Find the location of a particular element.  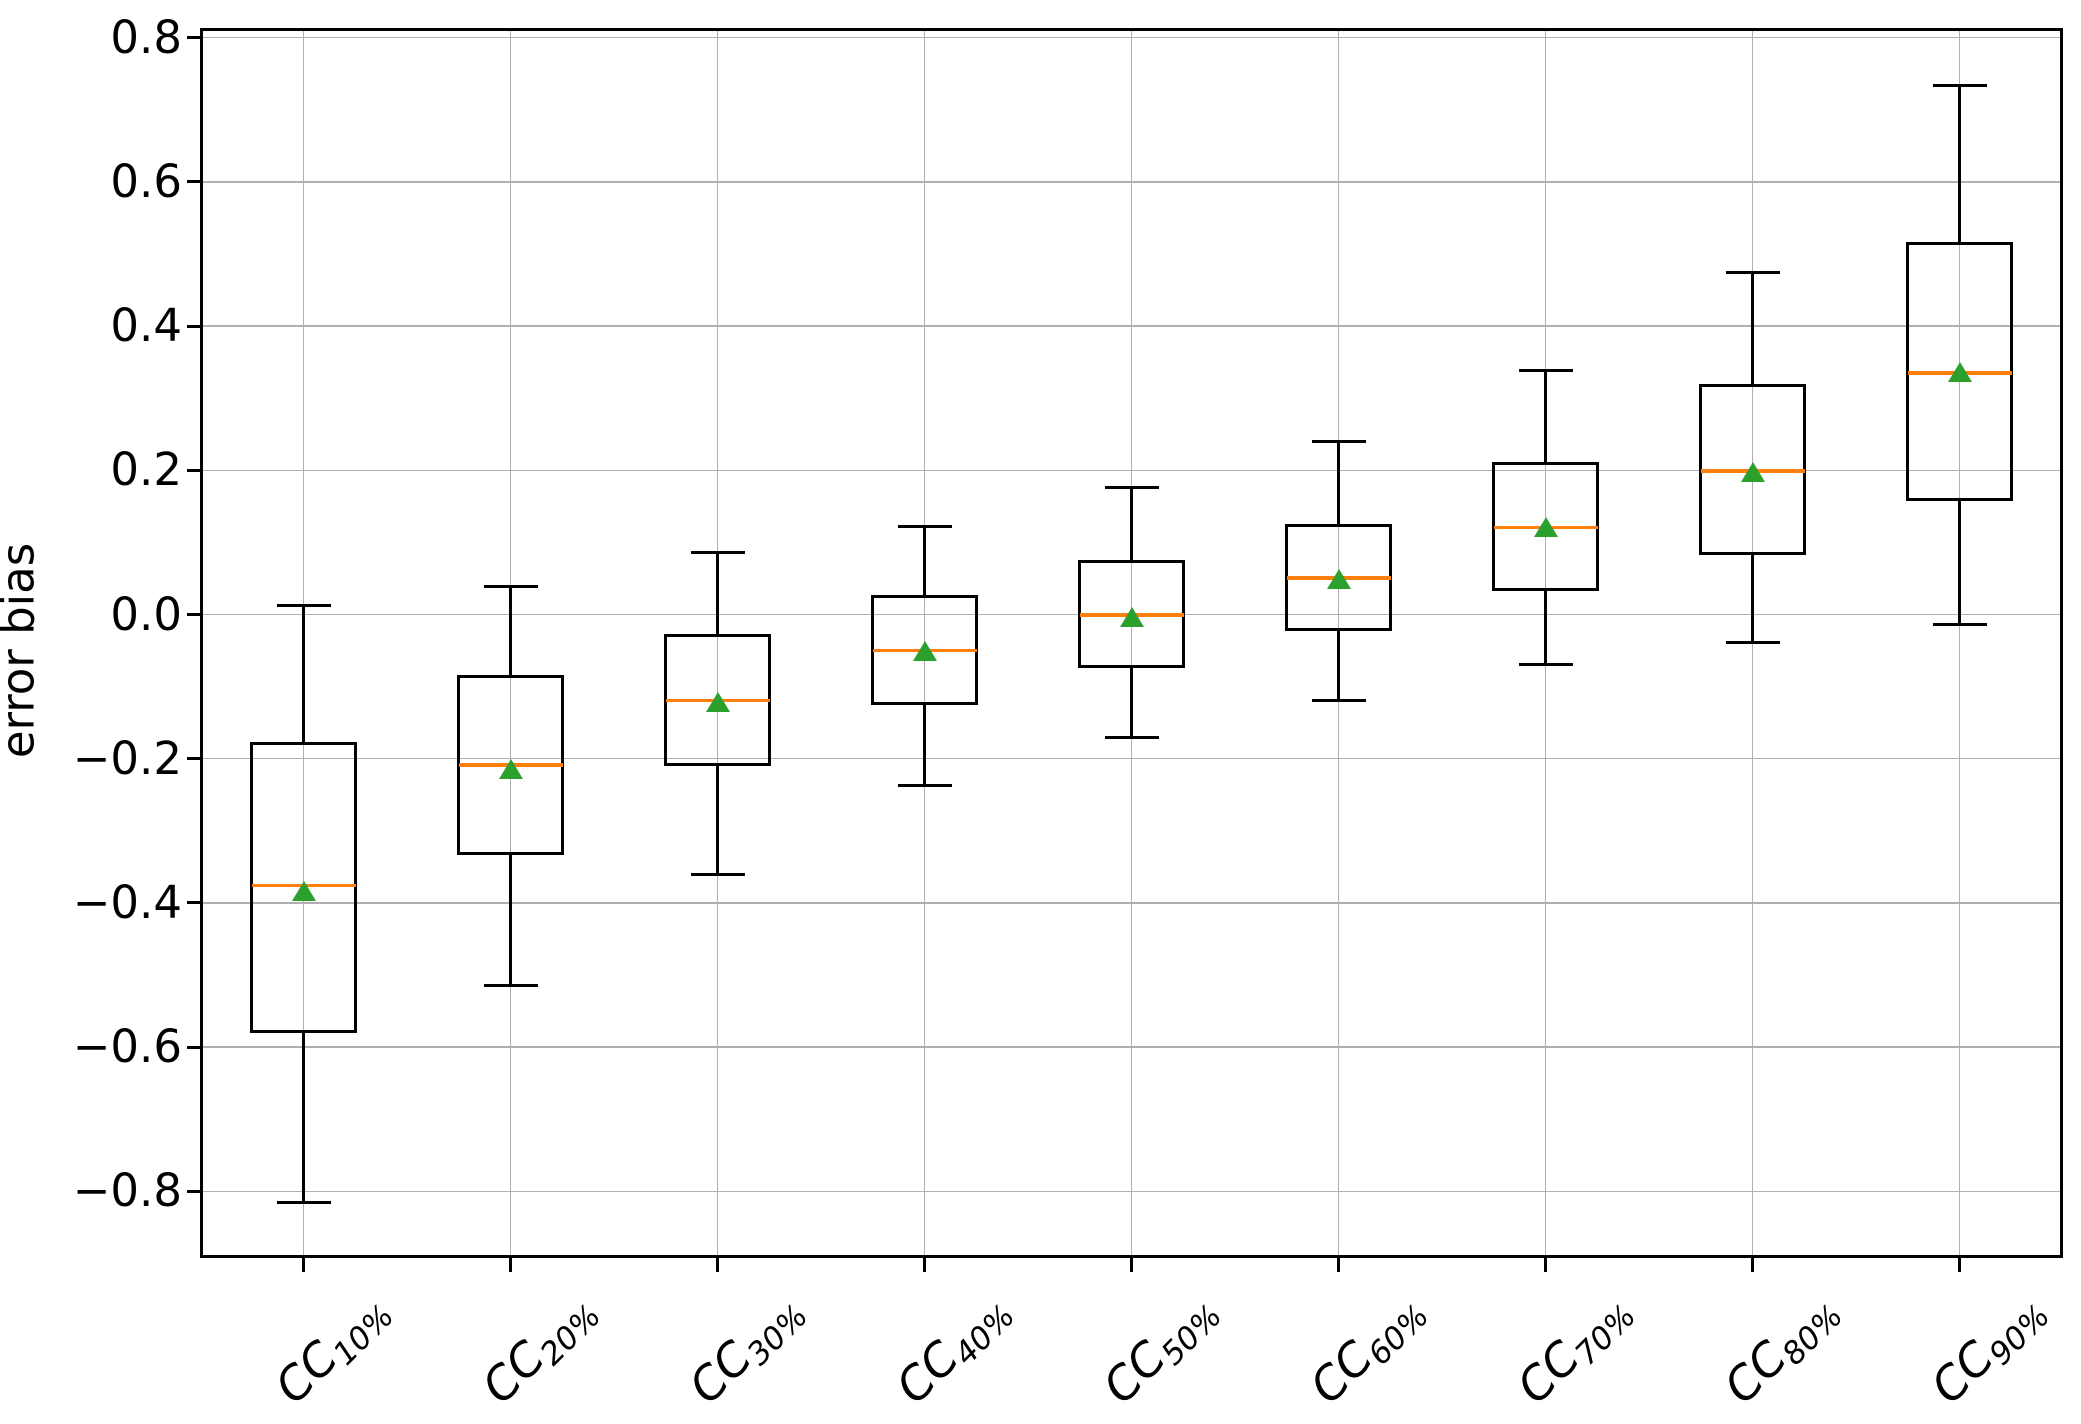

y-tick-label: −0.4 is located at coordinates (127, 902).